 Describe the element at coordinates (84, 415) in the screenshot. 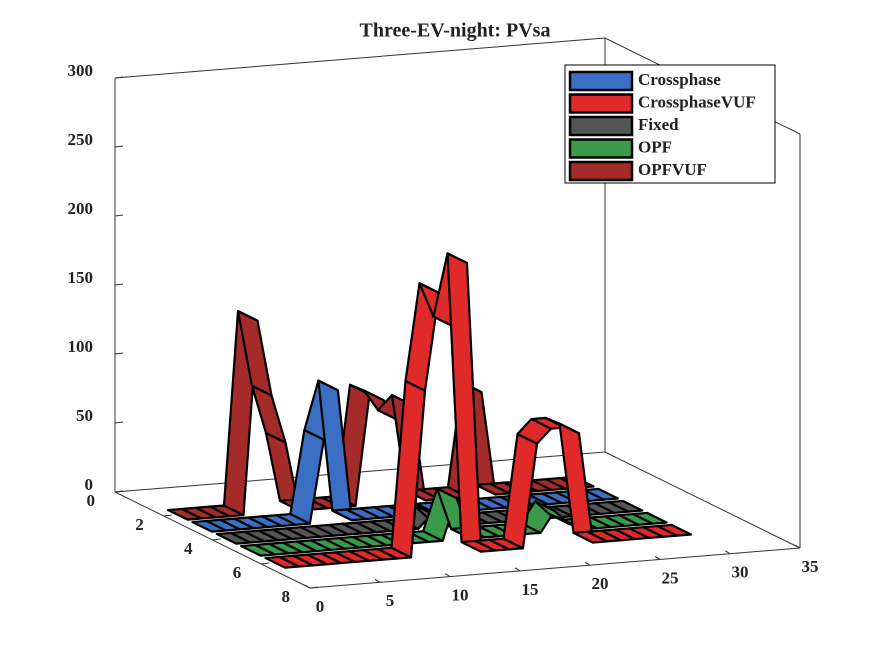

I see `z-tick-label: 50` at that location.